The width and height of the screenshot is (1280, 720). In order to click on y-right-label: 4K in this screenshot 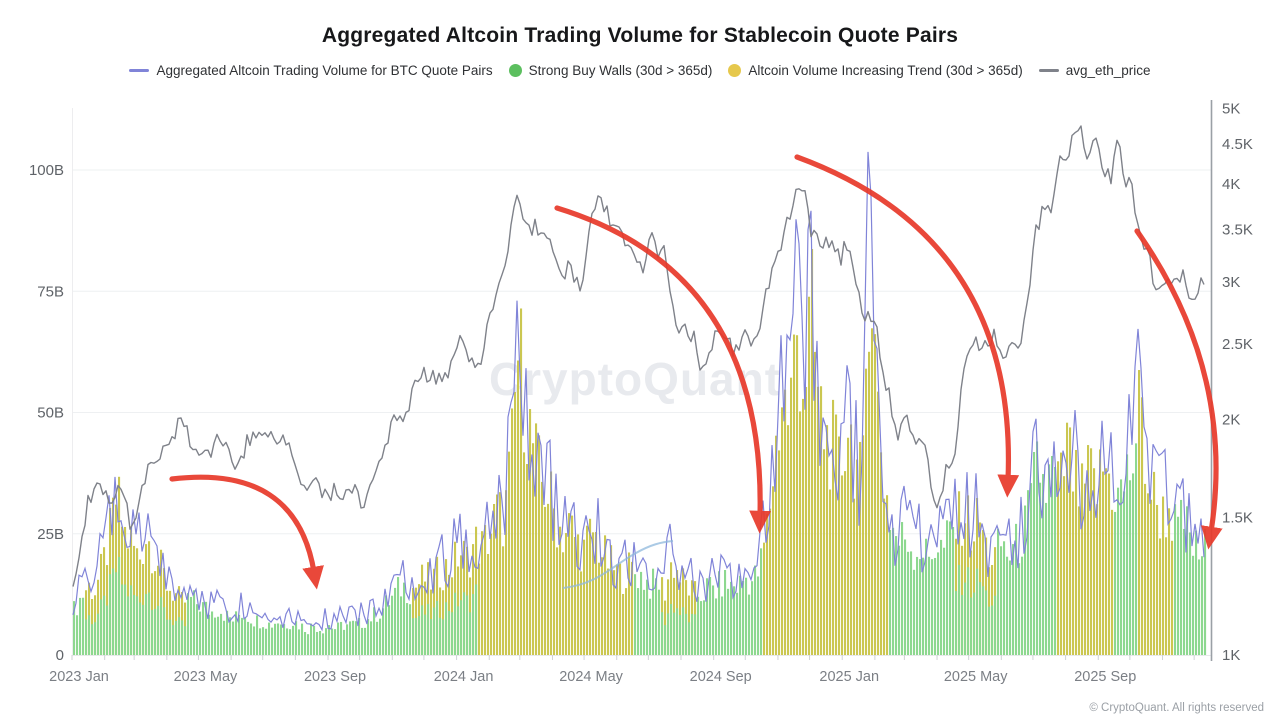, I will do `click(1231, 184)`.